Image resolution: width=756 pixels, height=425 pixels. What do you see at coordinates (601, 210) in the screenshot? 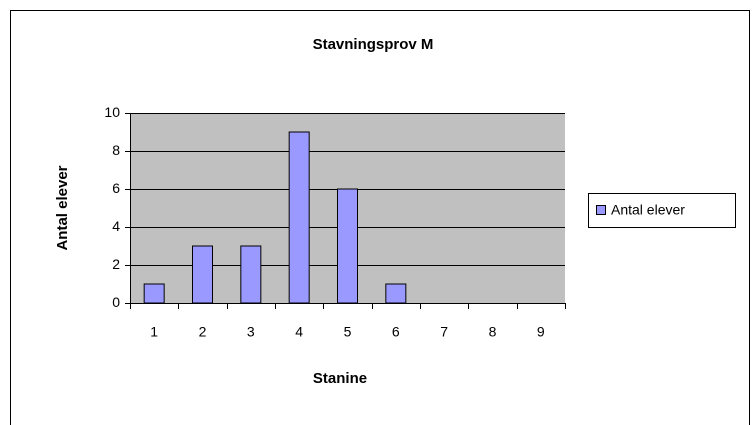
I see `legend-swatch` at bounding box center [601, 210].